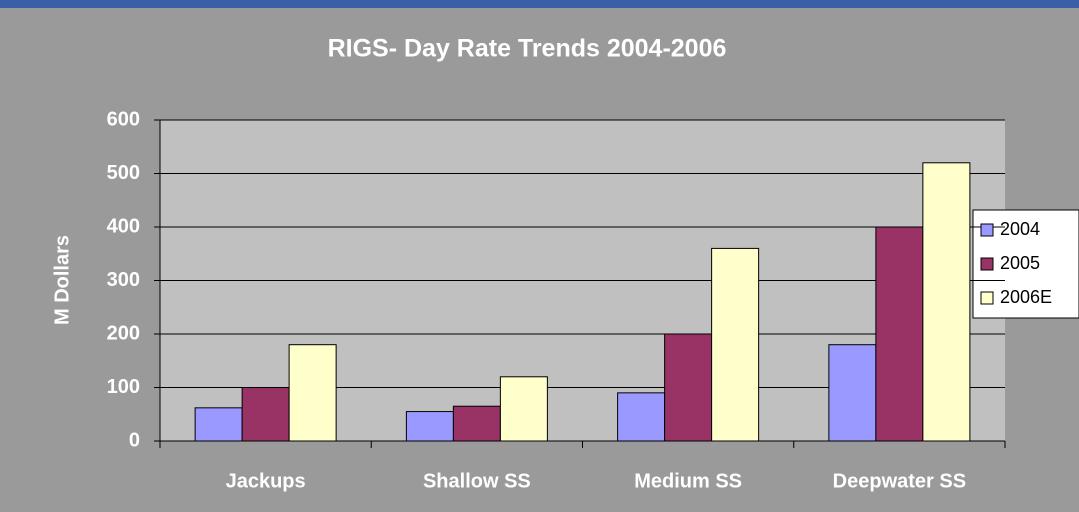  What do you see at coordinates (123, 119) in the screenshot?
I see `y-tick-label: 600` at bounding box center [123, 119].